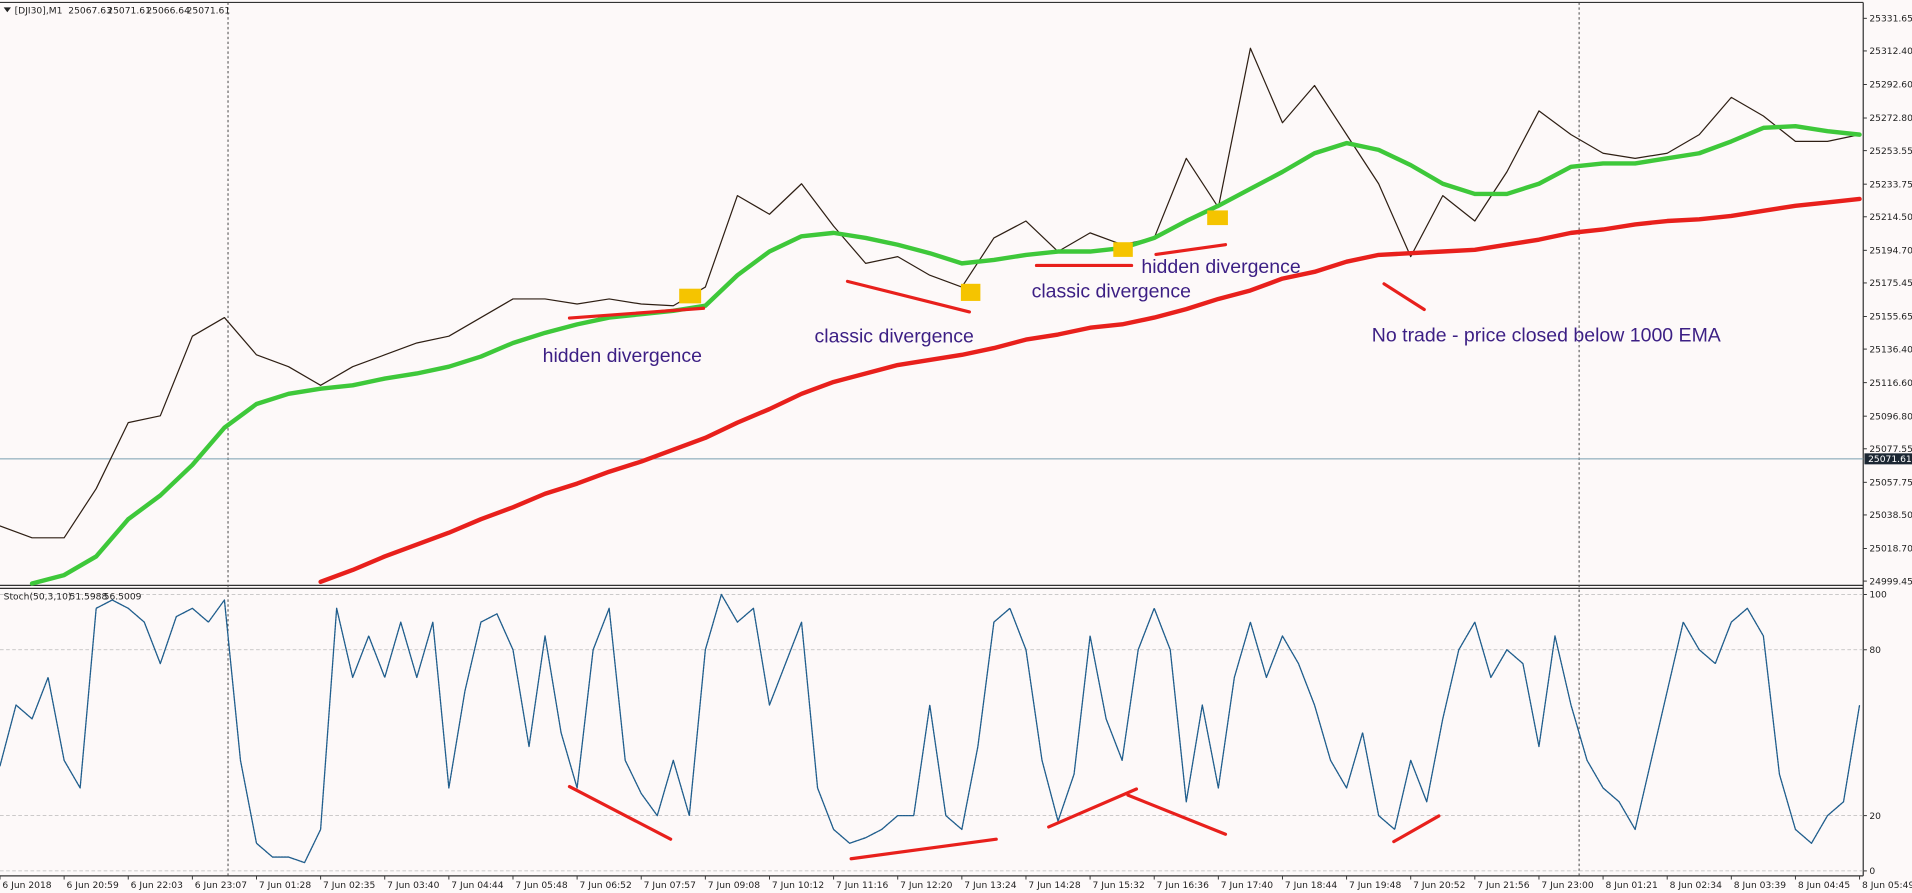  I want to click on last-price-tag, so click(1888, 459).